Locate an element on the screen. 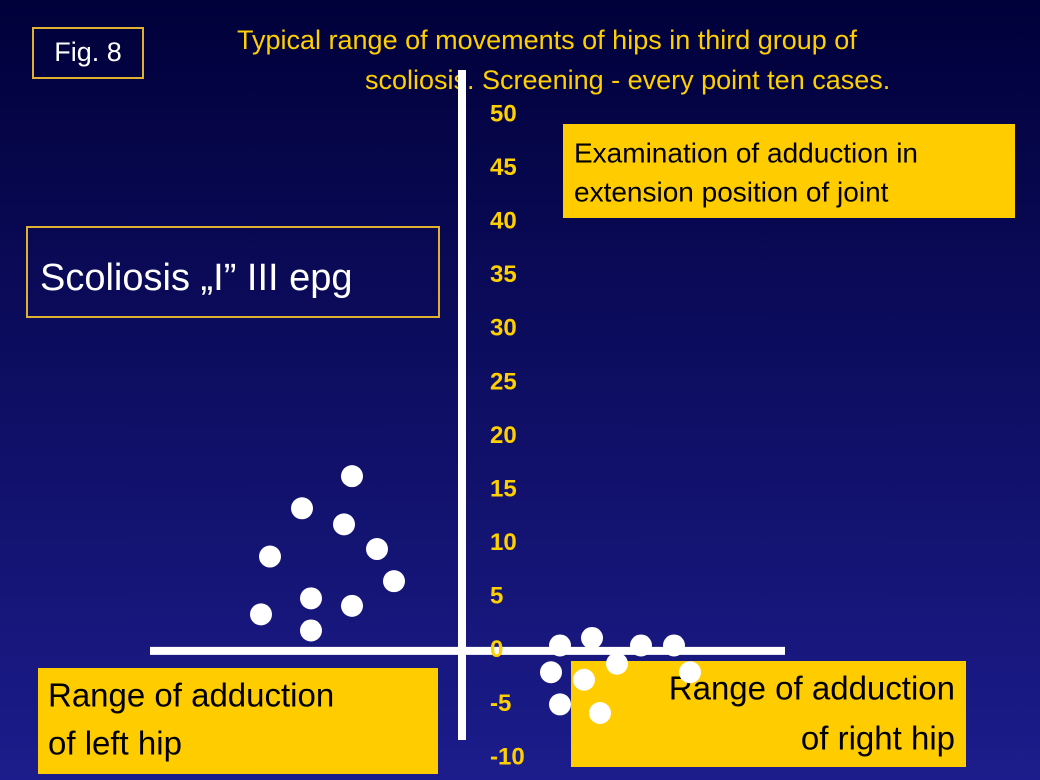  annotation: extension position of joint is located at coordinates (731, 191).